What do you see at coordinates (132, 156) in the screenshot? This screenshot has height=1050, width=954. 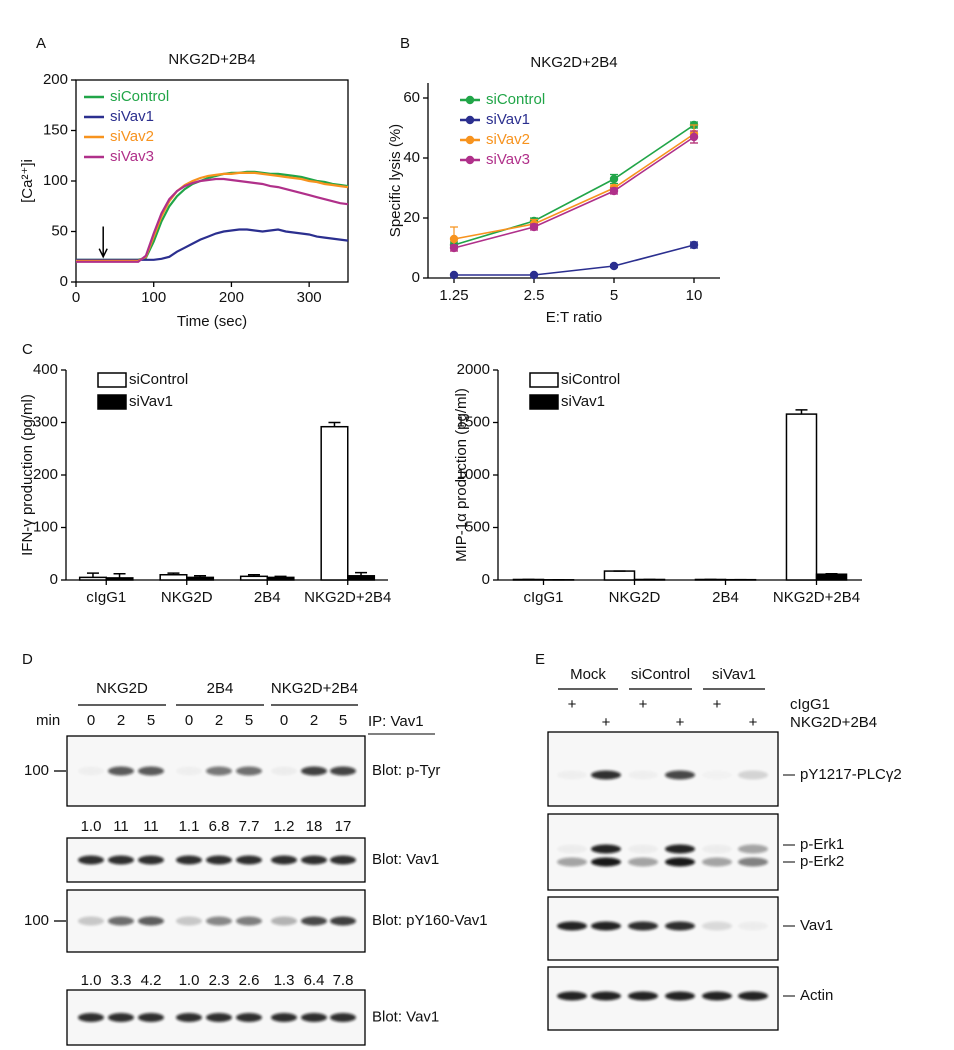 I see `legend-label: siVav3` at bounding box center [132, 156].